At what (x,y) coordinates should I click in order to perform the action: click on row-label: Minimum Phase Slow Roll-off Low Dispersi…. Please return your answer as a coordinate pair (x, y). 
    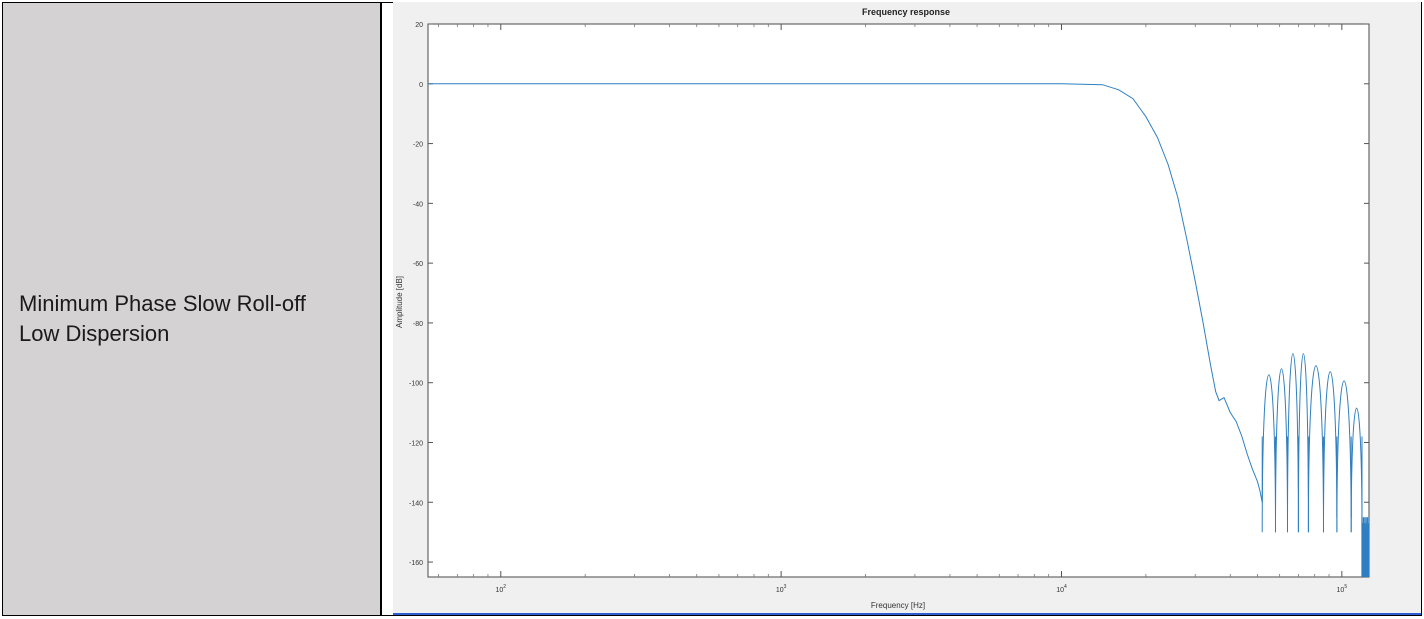
    Looking at the image, I should click on (162, 319).